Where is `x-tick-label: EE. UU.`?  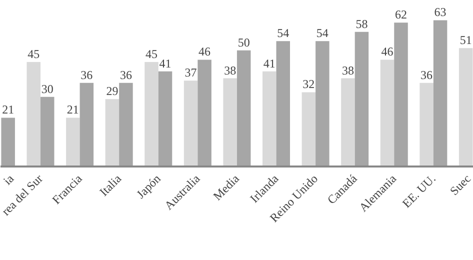 x-tick-label: EE. UU. is located at coordinates (418, 191).